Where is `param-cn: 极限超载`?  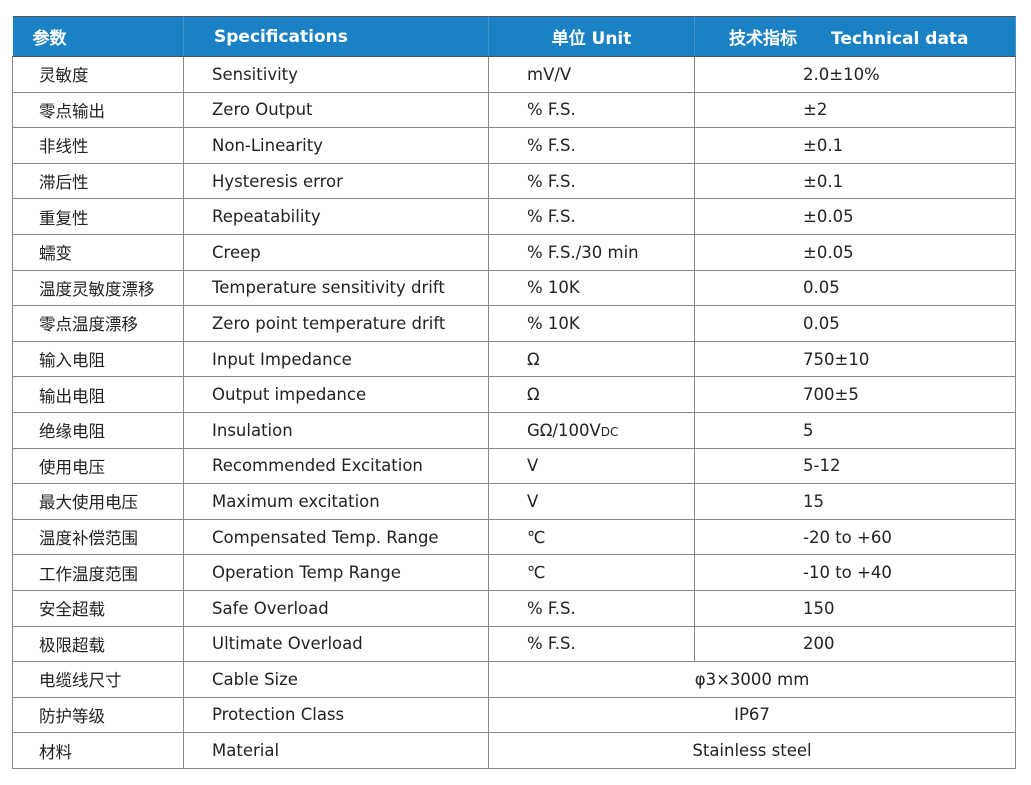 param-cn: 极限超载 is located at coordinates (98, 644).